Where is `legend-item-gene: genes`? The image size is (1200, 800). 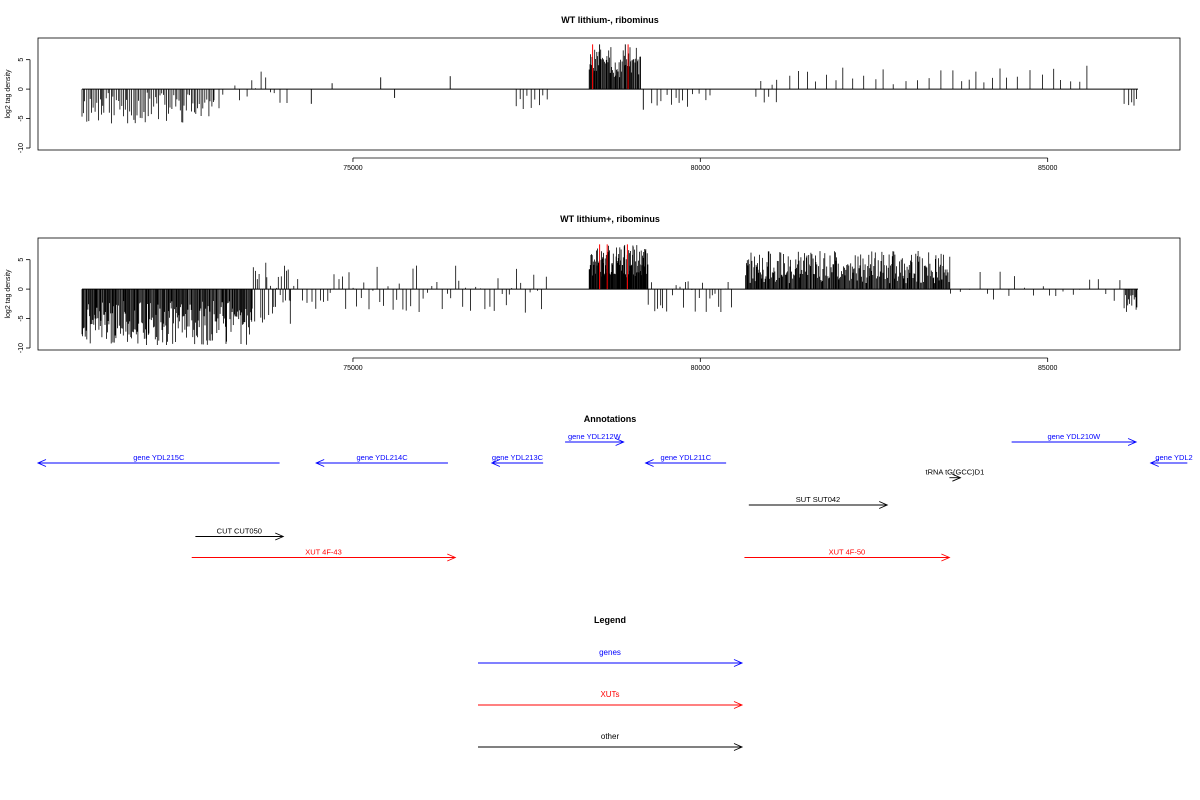 legend-item-gene: genes is located at coordinates (611, 657).